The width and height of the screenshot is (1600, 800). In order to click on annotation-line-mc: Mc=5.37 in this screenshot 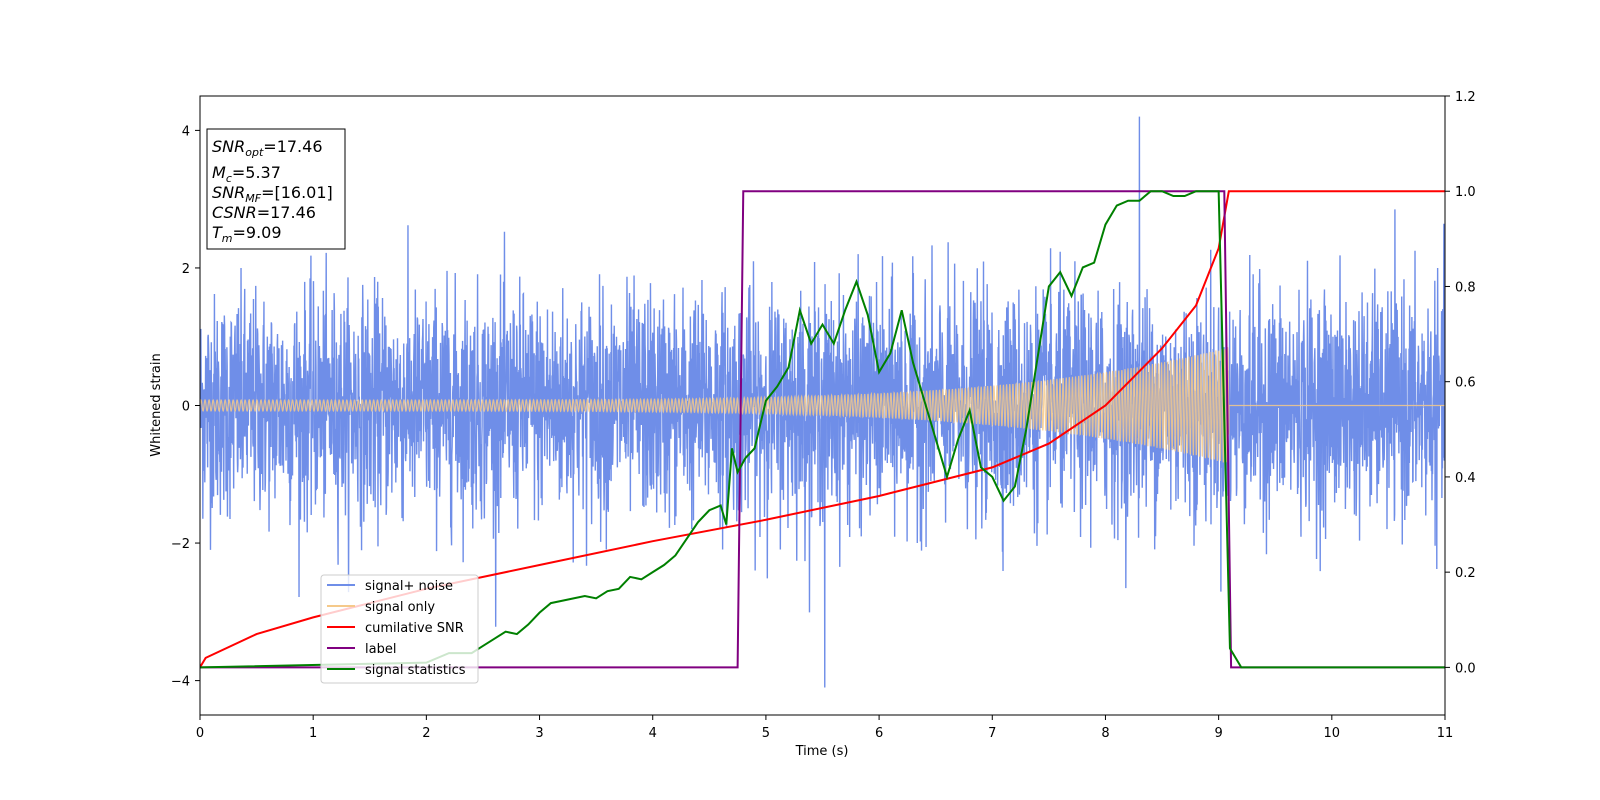, I will do `click(246, 174)`.